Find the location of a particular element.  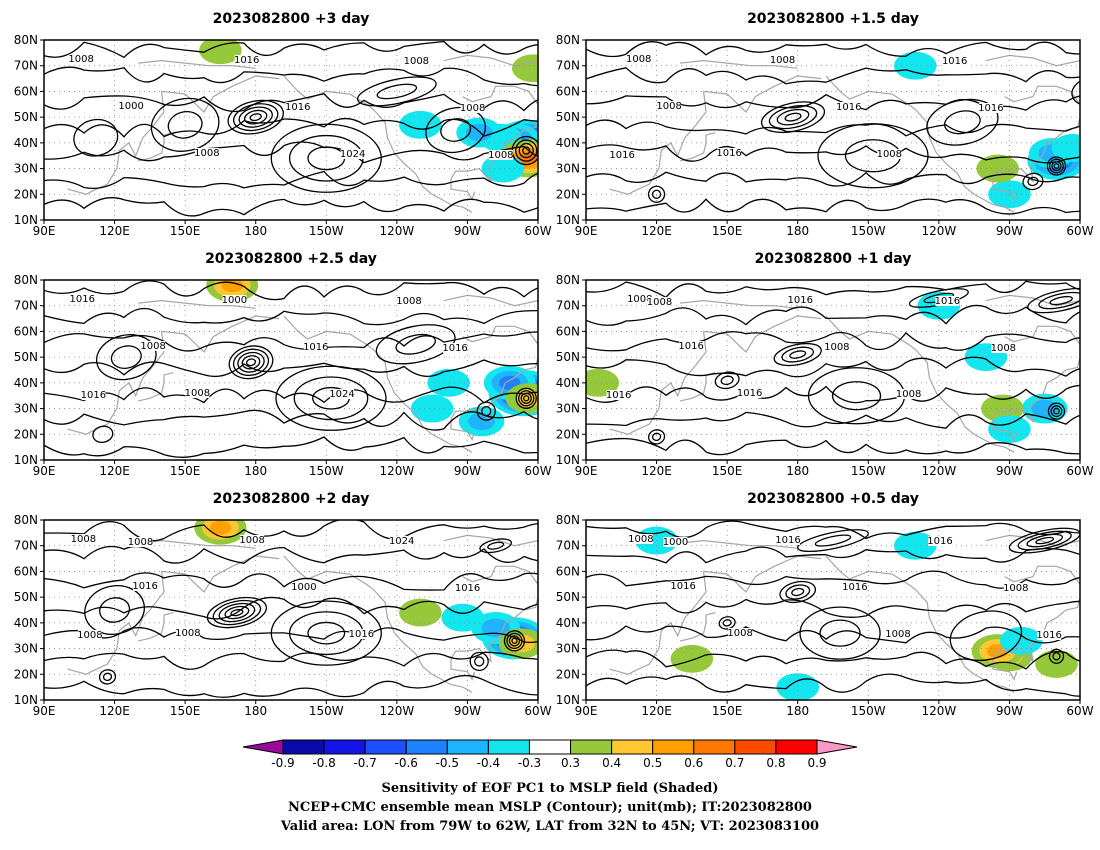

lat-tick-label: 80N is located at coordinates (26, 280).